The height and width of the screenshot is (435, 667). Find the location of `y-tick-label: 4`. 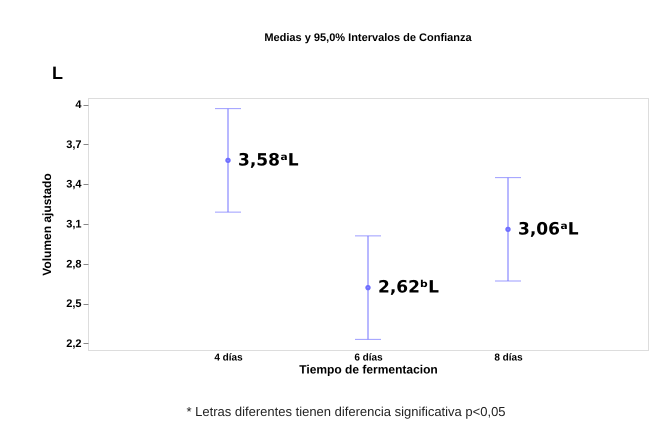

y-tick-label: 4 is located at coordinates (78, 105).